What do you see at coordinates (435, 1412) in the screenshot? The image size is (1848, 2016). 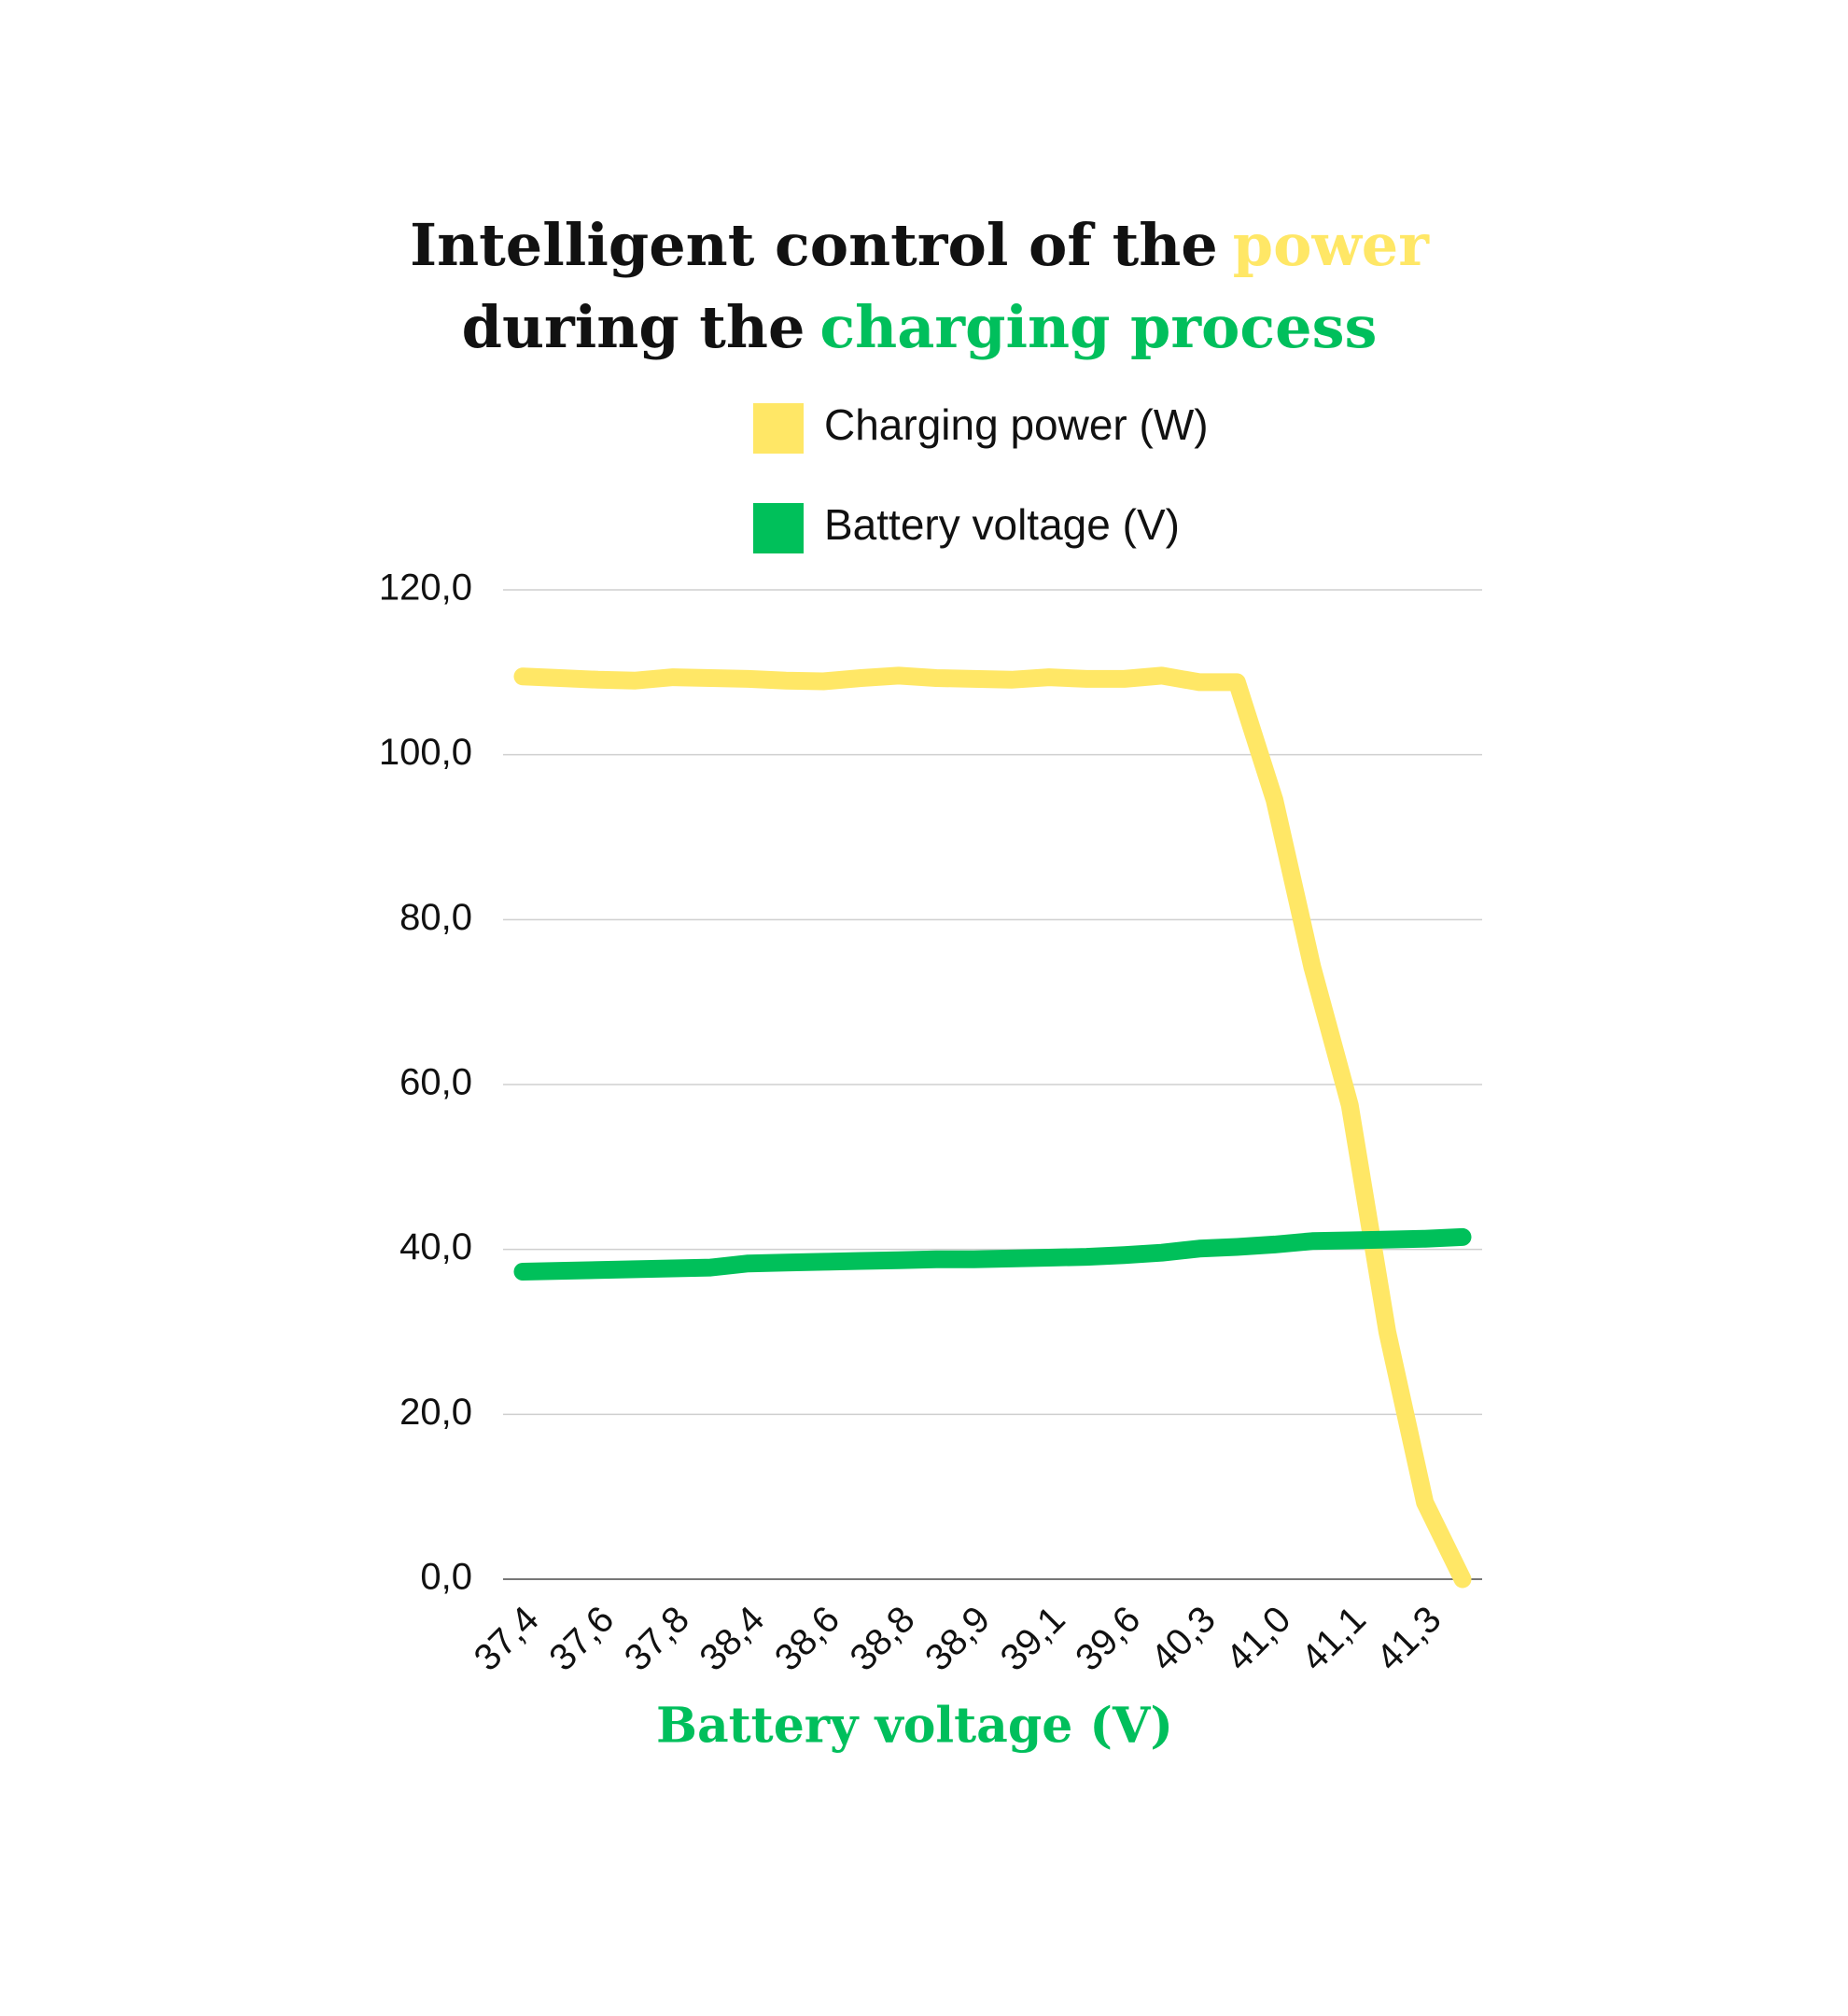 I see `y-tick-label: 20,0` at bounding box center [435, 1412].